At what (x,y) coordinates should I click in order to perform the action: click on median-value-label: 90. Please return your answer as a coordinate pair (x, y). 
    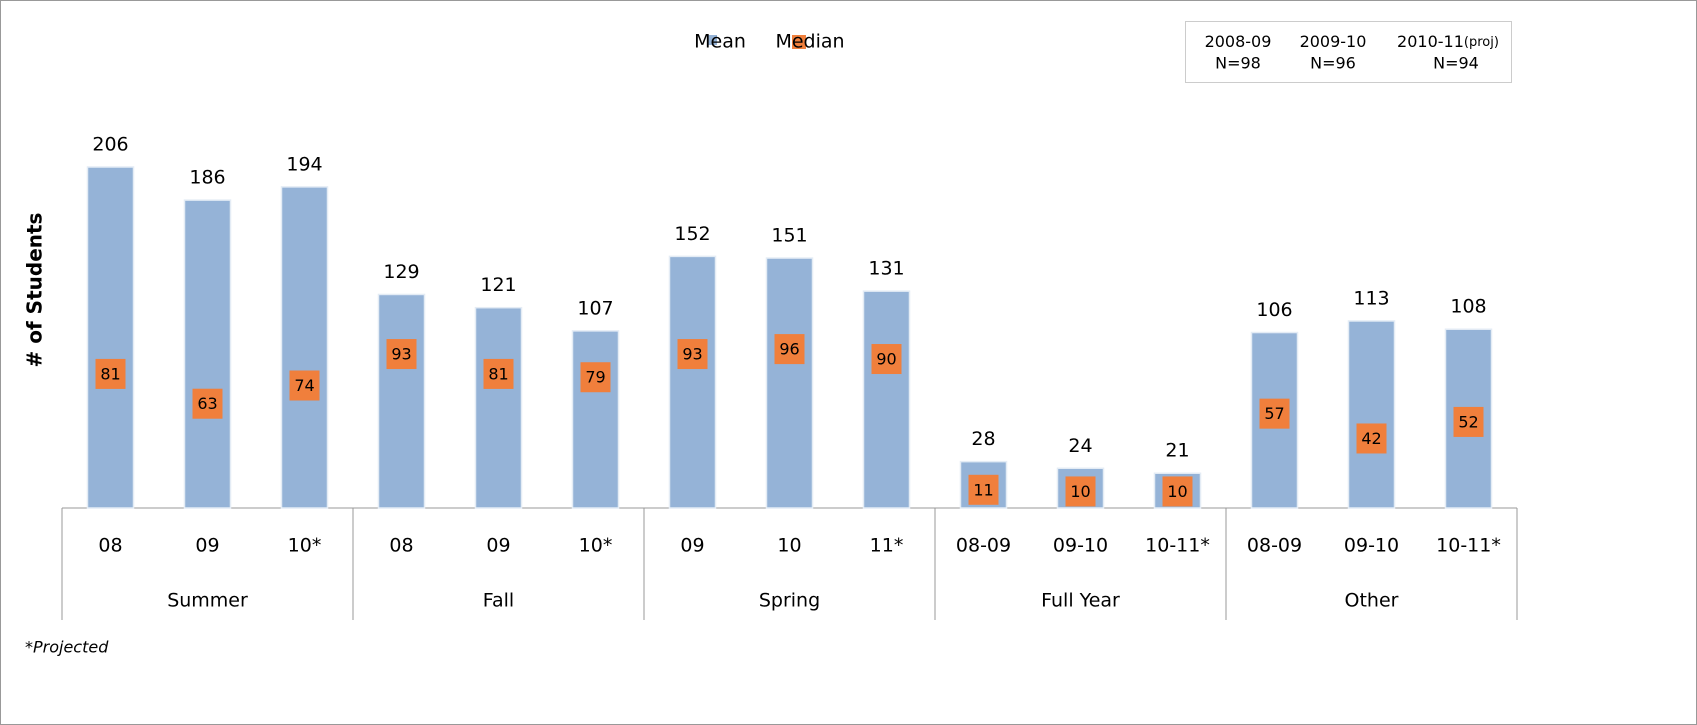
    Looking at the image, I should click on (886, 359).